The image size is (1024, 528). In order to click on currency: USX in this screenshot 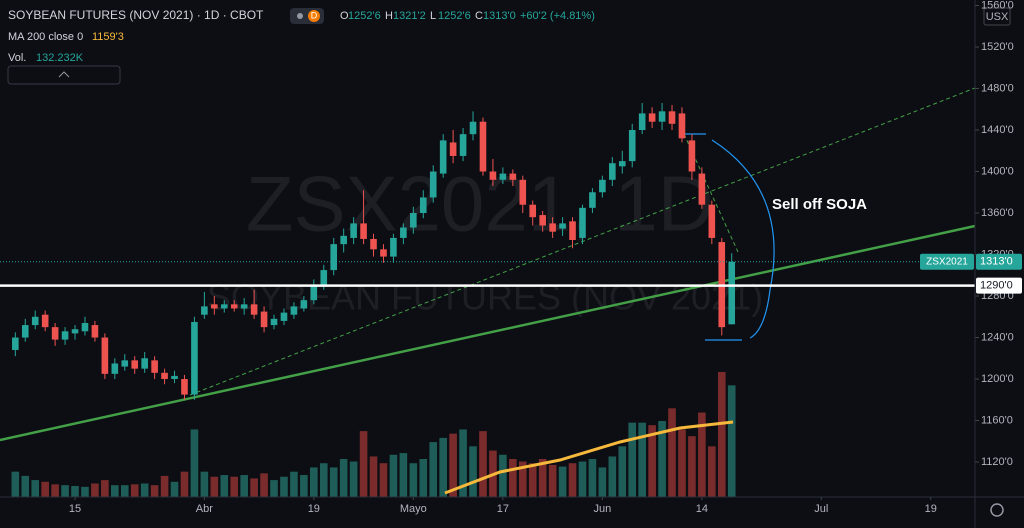, I will do `click(997, 17)`.